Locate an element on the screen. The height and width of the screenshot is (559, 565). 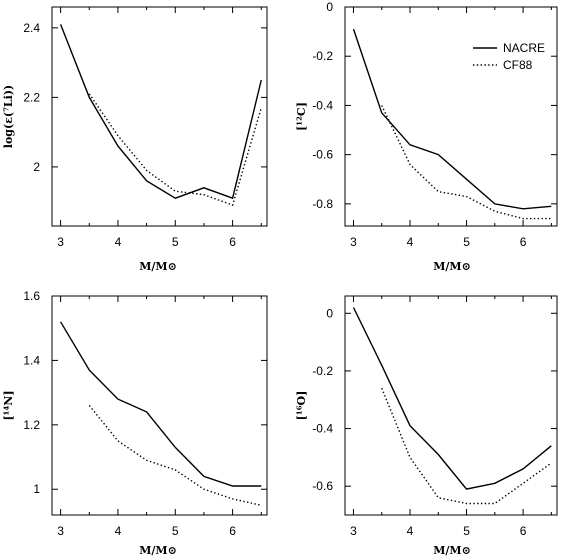
legend-label-cf88: CF88 is located at coordinates (518, 65).